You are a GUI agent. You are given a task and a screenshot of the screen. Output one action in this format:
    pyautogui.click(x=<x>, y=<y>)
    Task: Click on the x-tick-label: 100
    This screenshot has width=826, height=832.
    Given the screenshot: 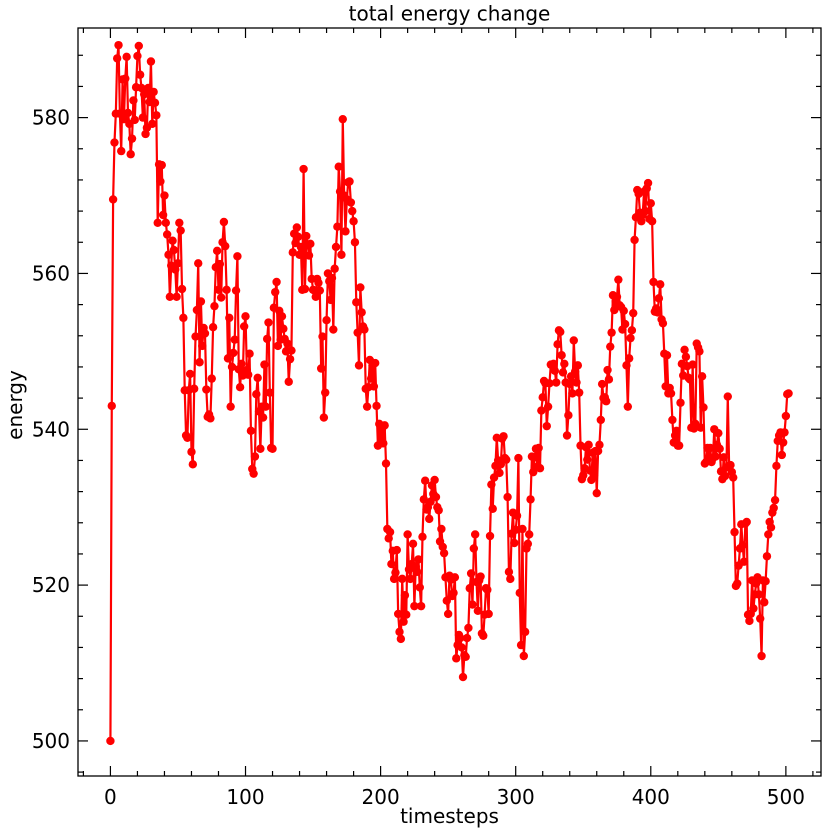 What is the action you would take?
    pyautogui.click(x=245, y=797)
    